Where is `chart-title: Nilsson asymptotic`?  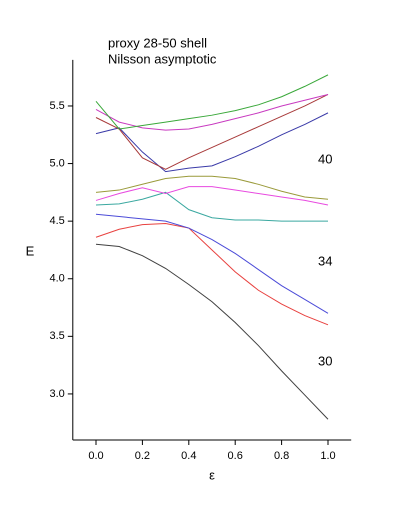 chart-title: Nilsson asymptotic is located at coordinates (162, 58).